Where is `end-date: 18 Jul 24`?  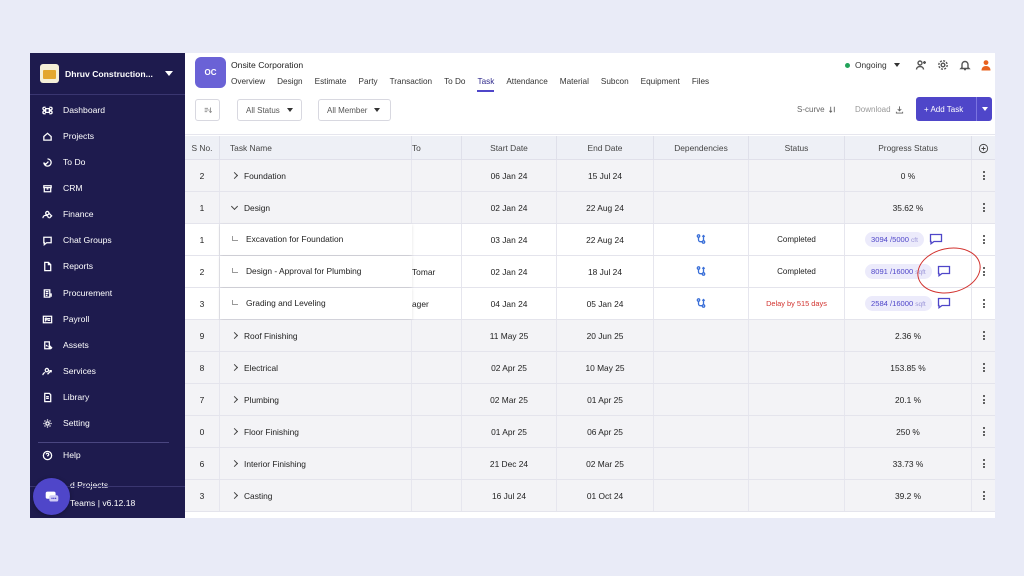 end-date: 18 Jul 24 is located at coordinates (605, 271).